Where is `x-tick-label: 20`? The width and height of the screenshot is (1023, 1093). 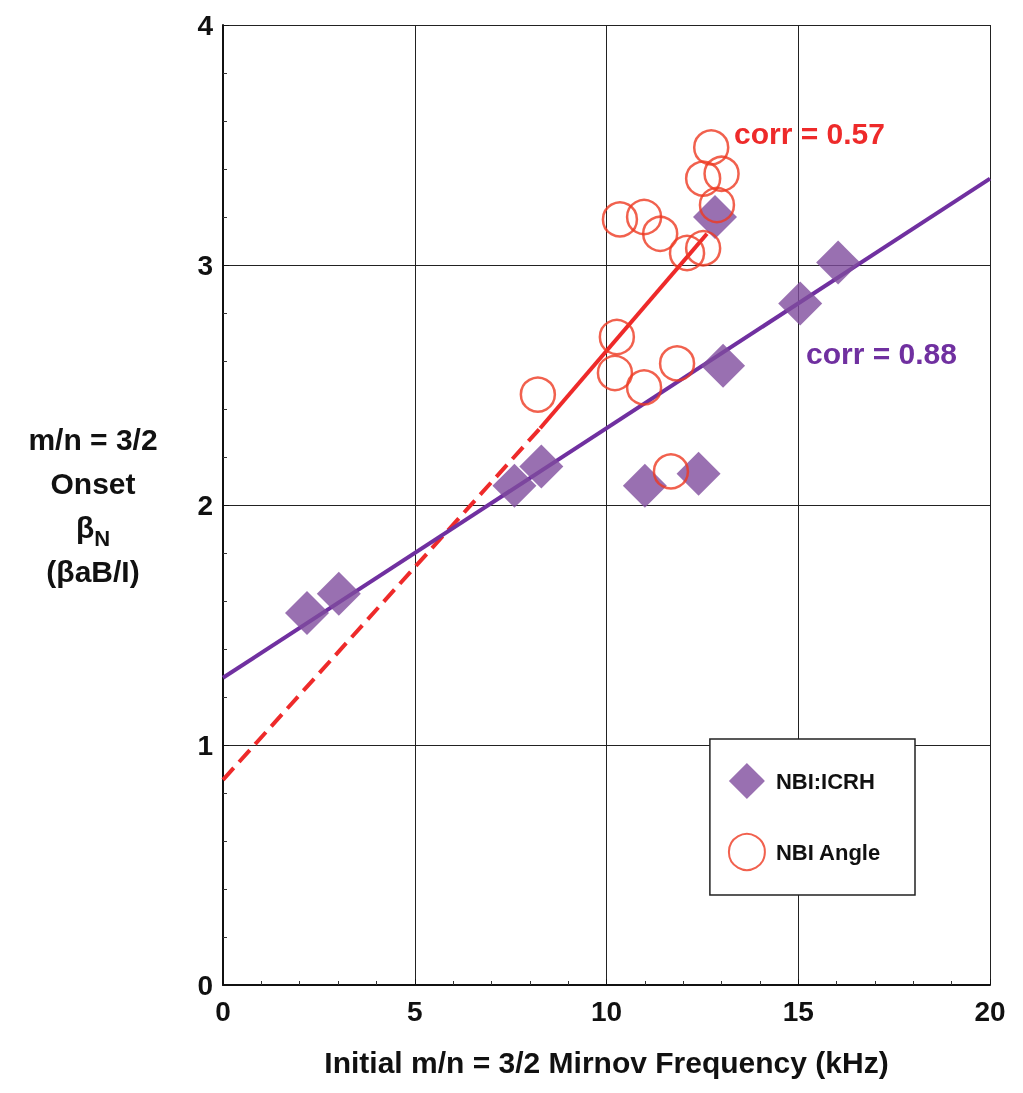
x-tick-label: 20 is located at coordinates (990, 1011).